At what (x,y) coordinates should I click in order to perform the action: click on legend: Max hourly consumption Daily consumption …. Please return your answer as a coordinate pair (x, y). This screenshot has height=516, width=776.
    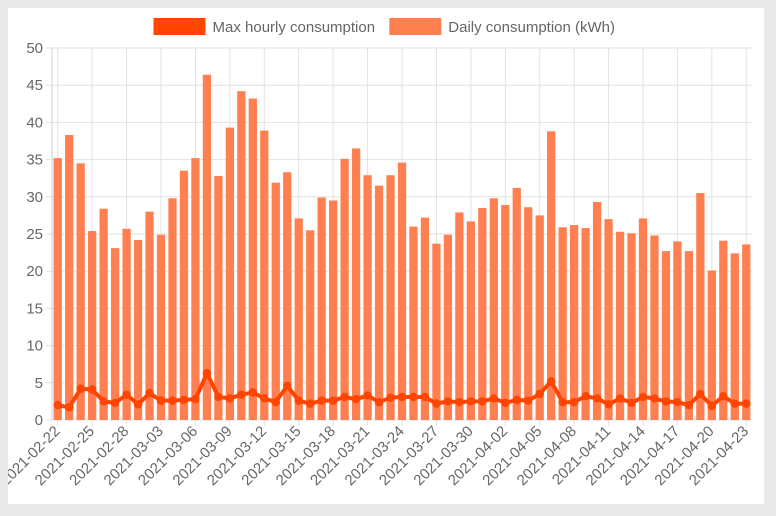
    Looking at the image, I should click on (384, 27).